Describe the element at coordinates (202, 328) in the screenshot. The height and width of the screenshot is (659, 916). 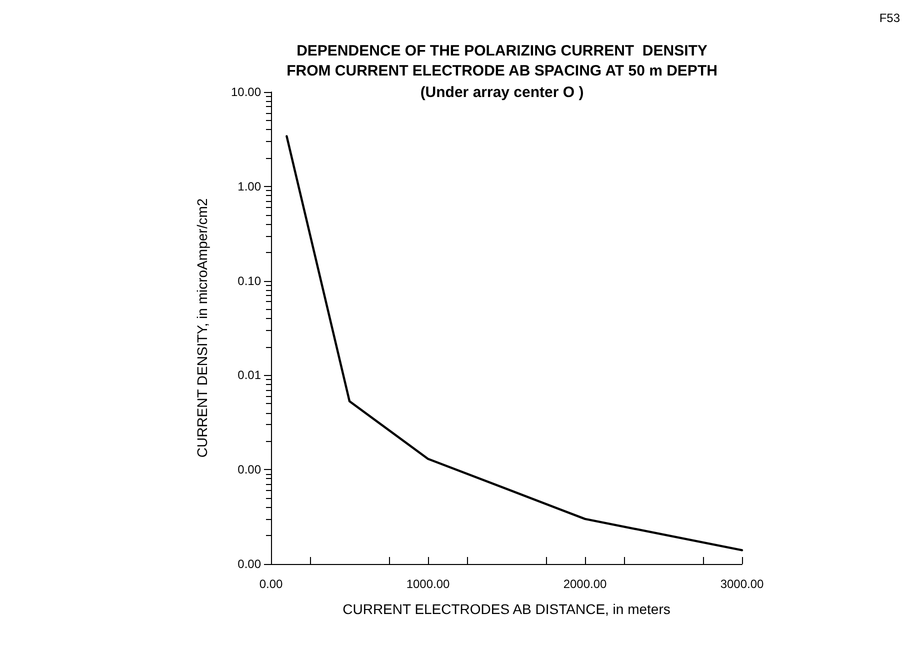
I see `y-axis-title: CURRENT DENSITY, in microAmper/cm2` at that location.